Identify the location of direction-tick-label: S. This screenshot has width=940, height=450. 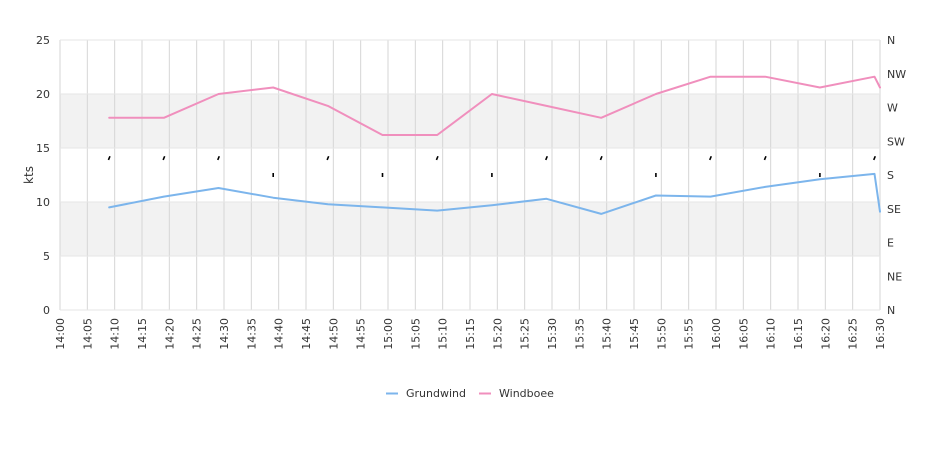
(890, 175).